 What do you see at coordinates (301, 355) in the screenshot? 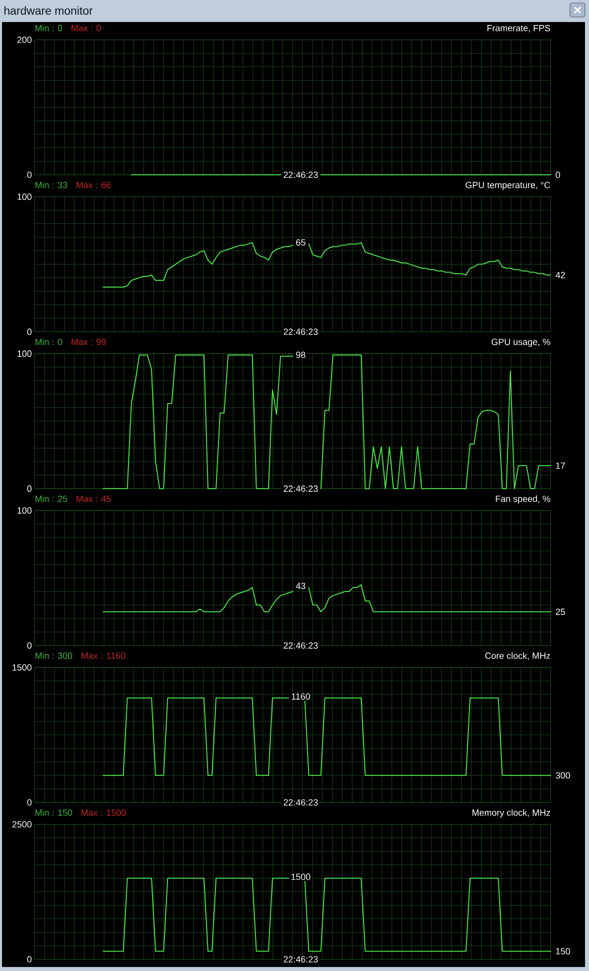
I see `annotation: 98` at bounding box center [301, 355].